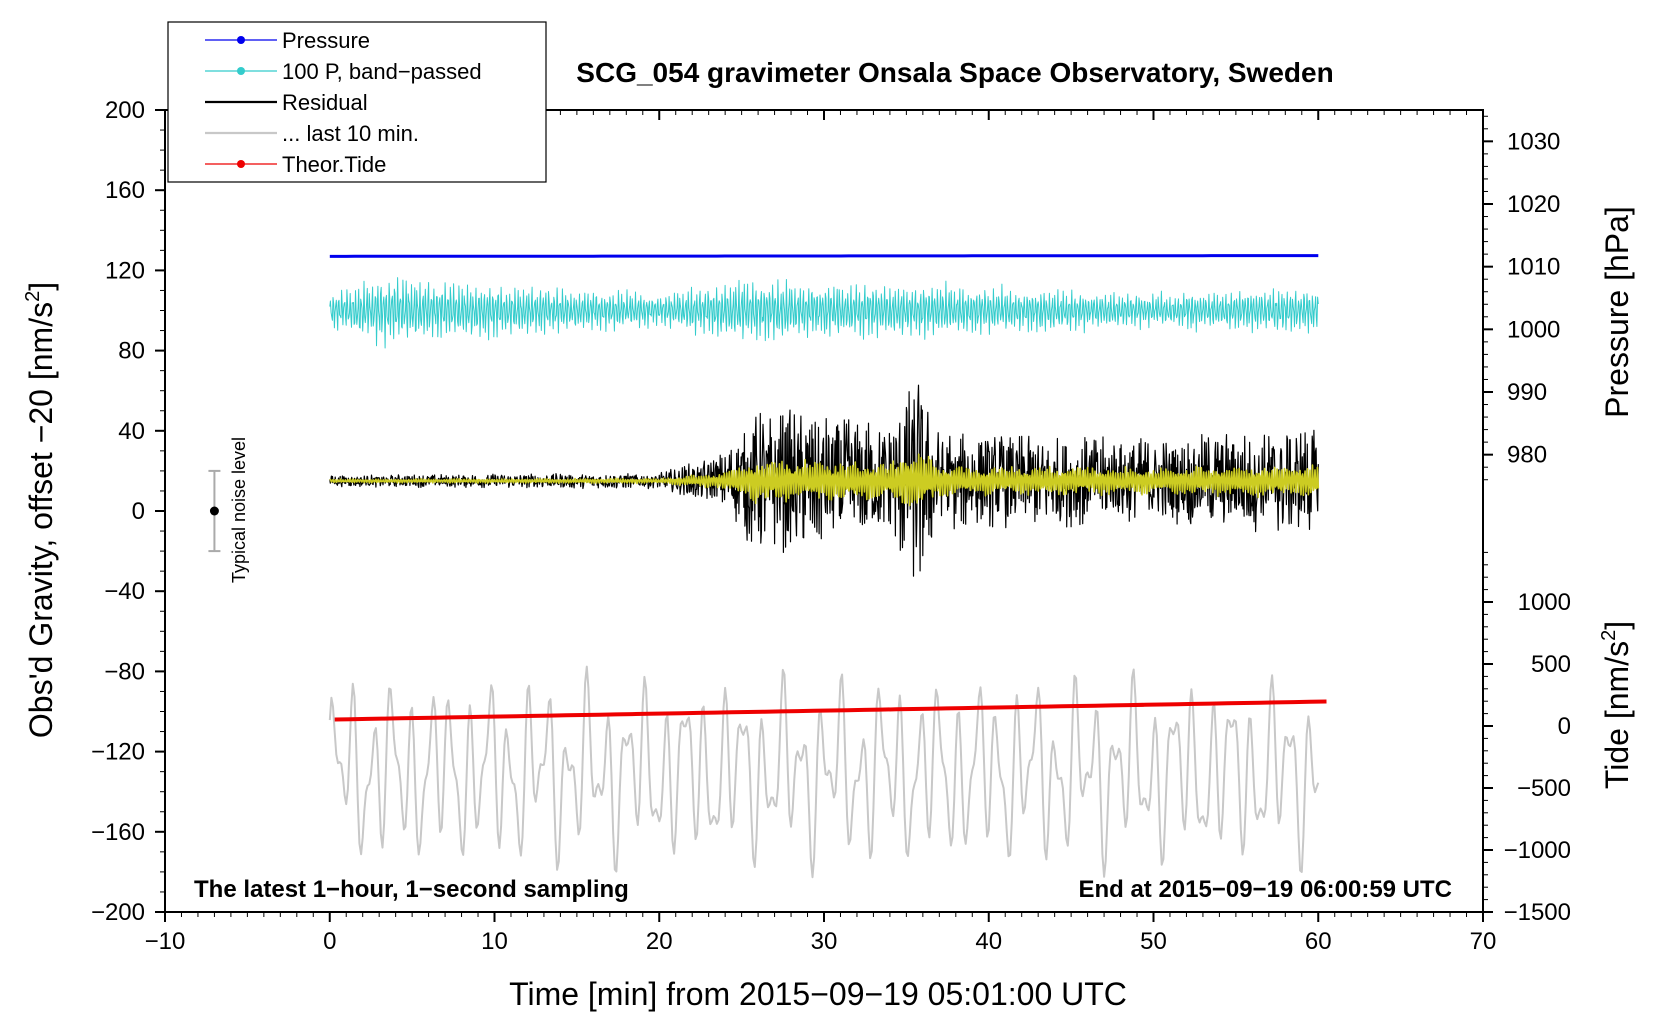 Image resolution: width=1660 pixels, height=1020 pixels. I want to click on tide-tick-label-4: −1000, so click(1537, 850).